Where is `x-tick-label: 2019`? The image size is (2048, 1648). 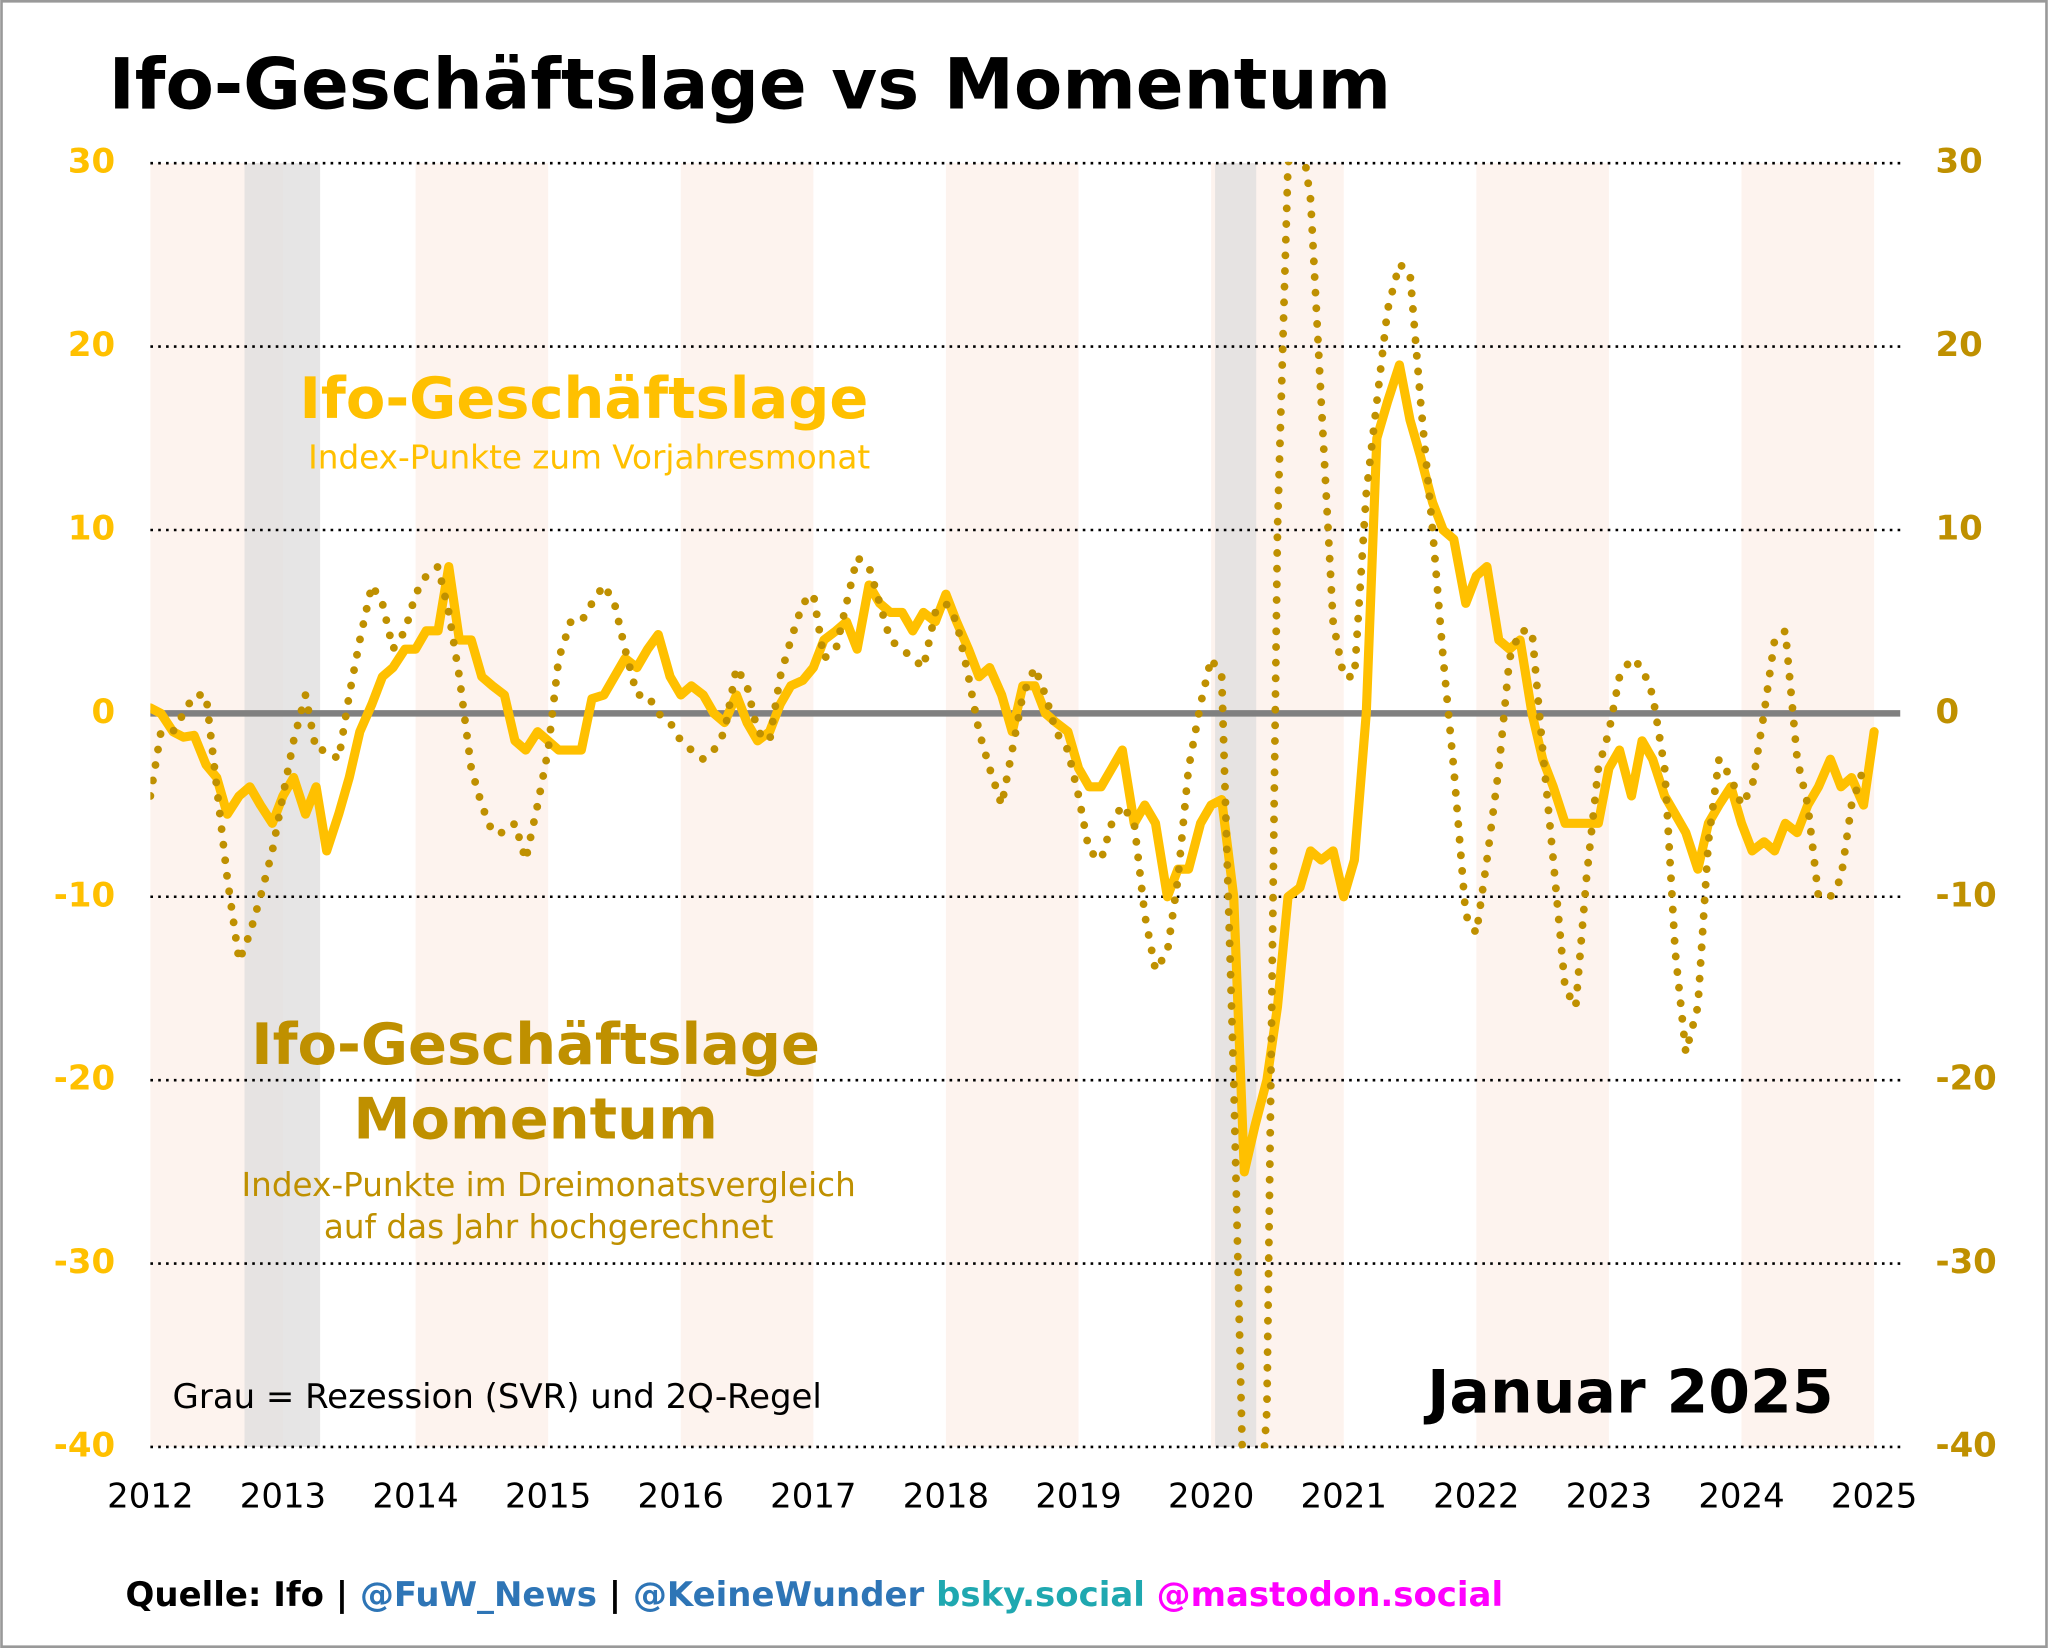
x-tick-label: 2019 is located at coordinates (1078, 1496).